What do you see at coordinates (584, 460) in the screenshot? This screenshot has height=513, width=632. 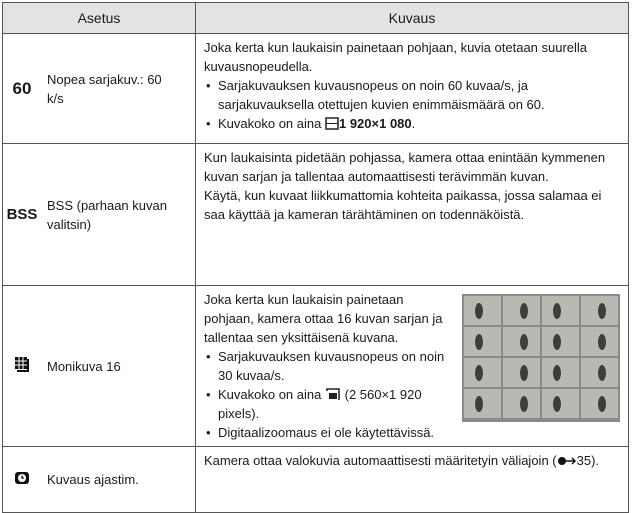 I see `page-ref: 35` at bounding box center [584, 460].